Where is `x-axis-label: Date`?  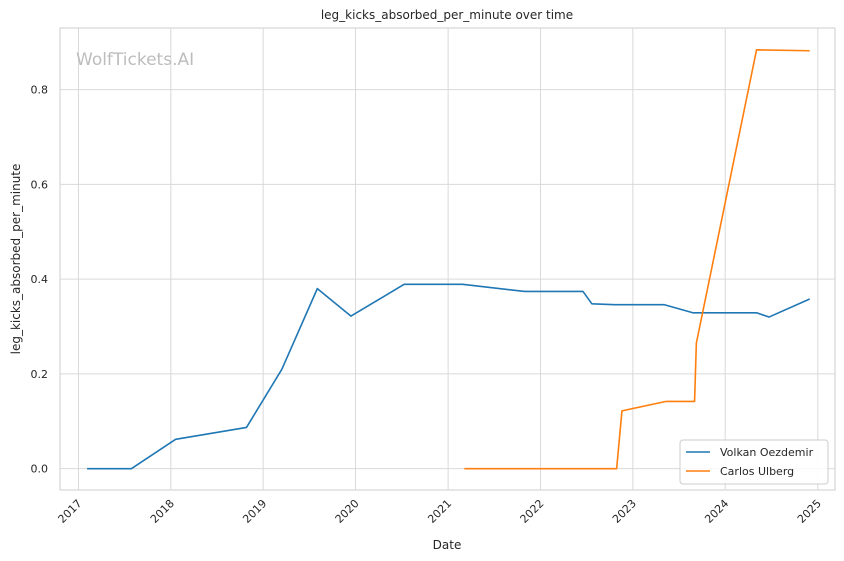 x-axis-label: Date is located at coordinates (447, 545).